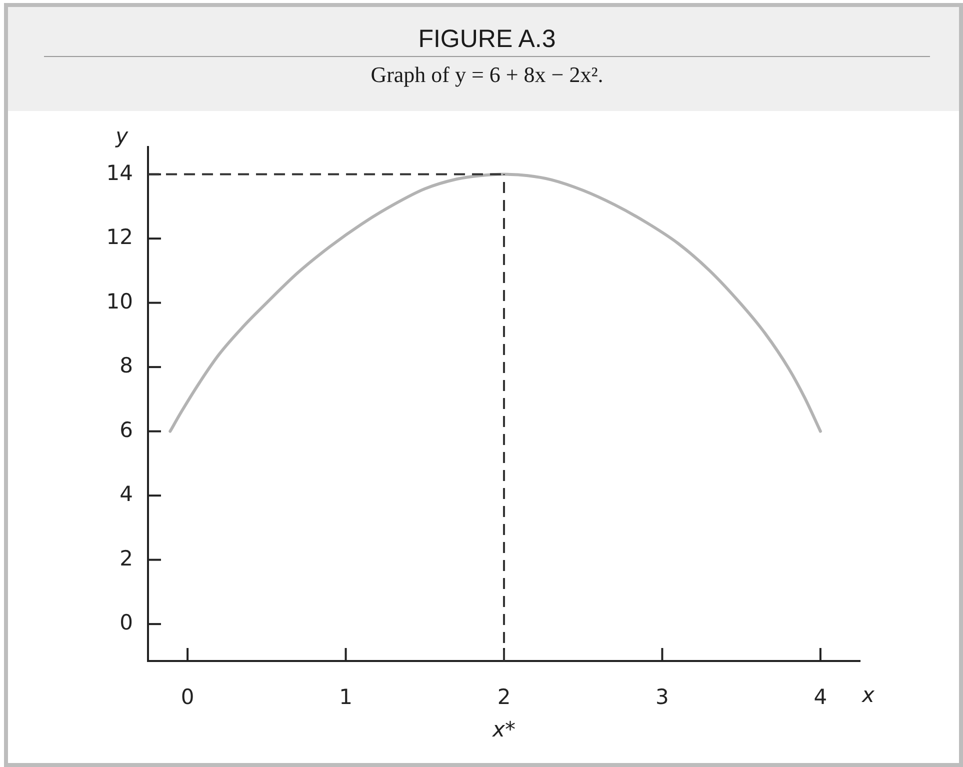  I want to click on y-axis-title: y, so click(121, 136).